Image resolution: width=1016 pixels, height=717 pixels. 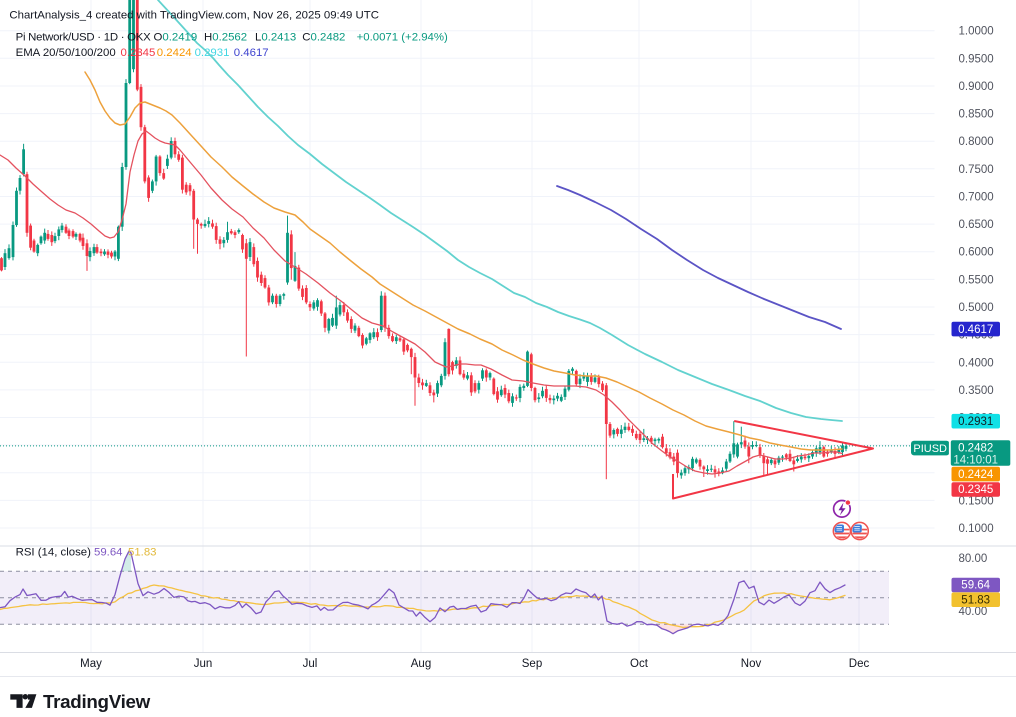 I want to click on svg-text: 0.2345, so click(x=975, y=490).